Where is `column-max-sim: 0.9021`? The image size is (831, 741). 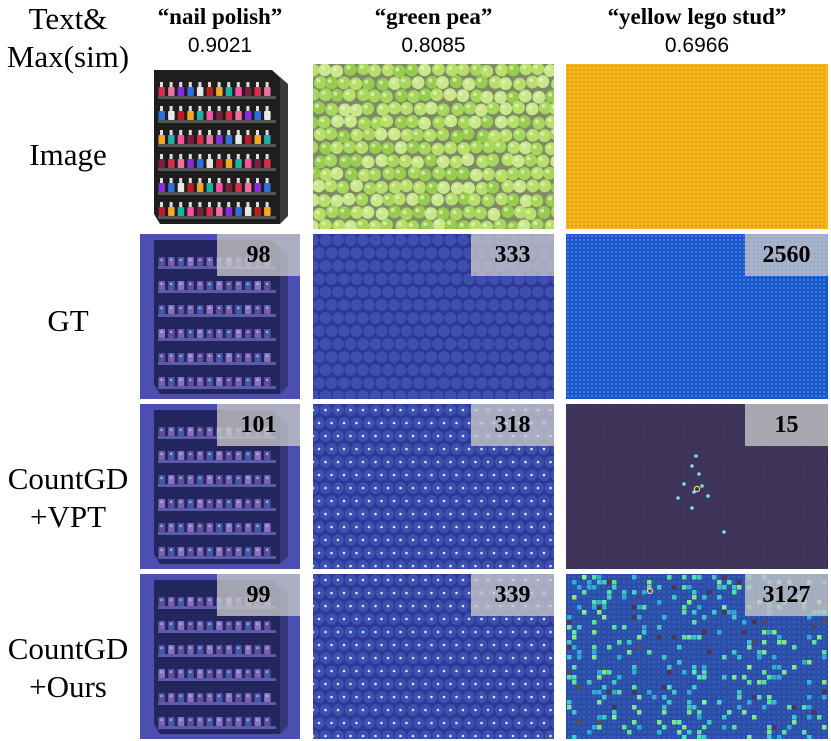
column-max-sim: 0.9021 is located at coordinates (220, 45).